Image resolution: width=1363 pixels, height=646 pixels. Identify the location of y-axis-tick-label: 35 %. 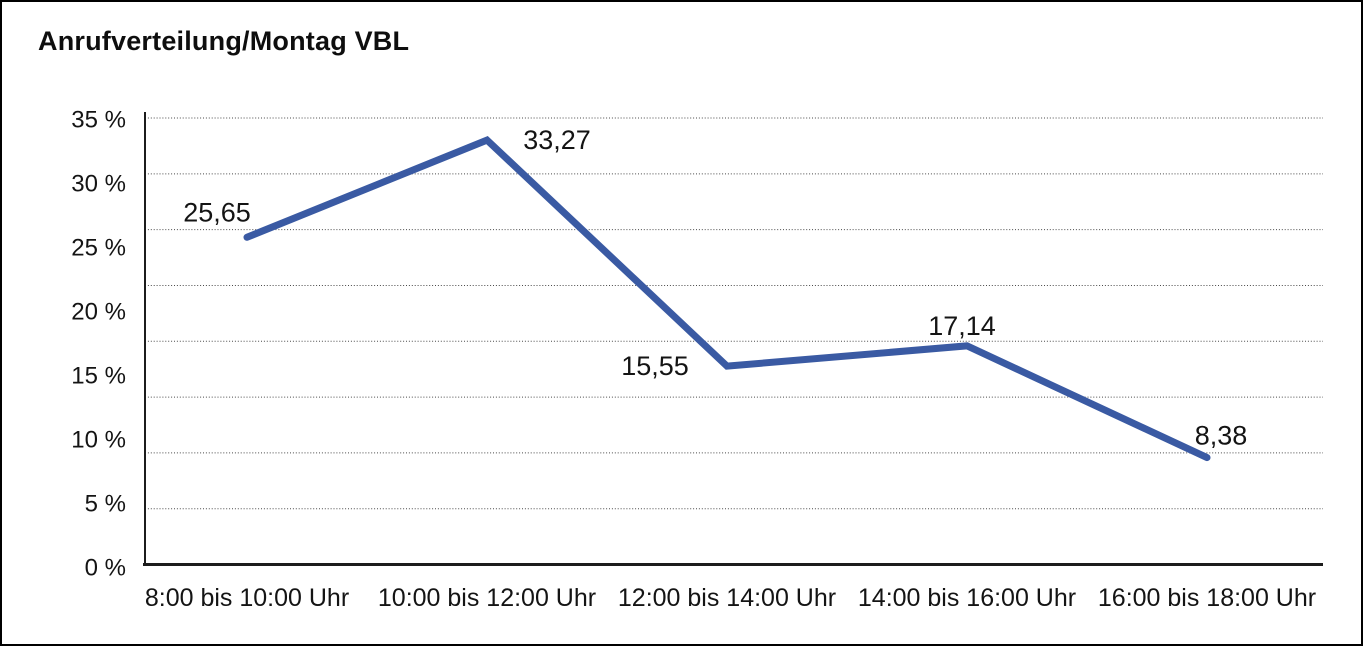
(98, 120).